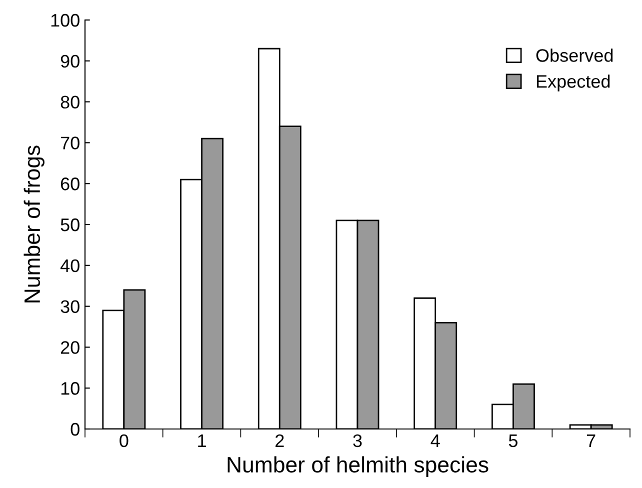  Describe the element at coordinates (70, 184) in the screenshot. I see `y-tick-label: 60` at that location.